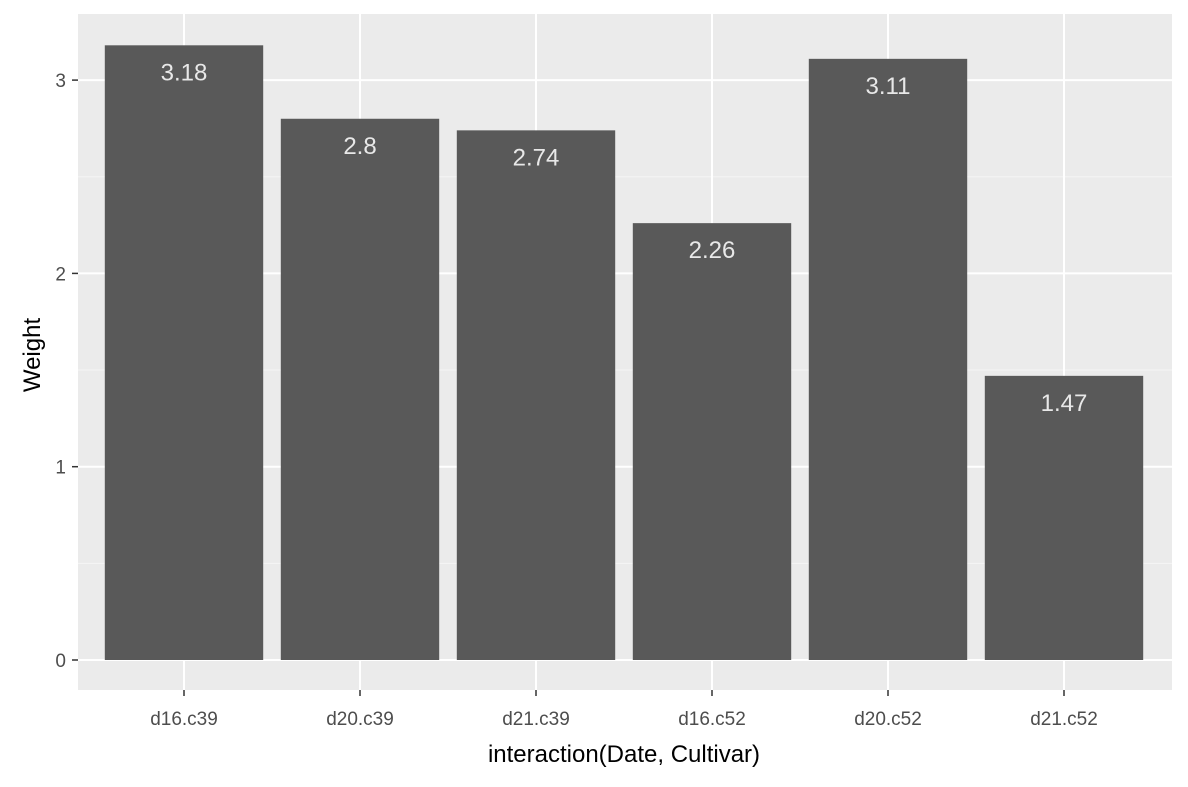  I want to click on data-label: 2.8, so click(359, 146).